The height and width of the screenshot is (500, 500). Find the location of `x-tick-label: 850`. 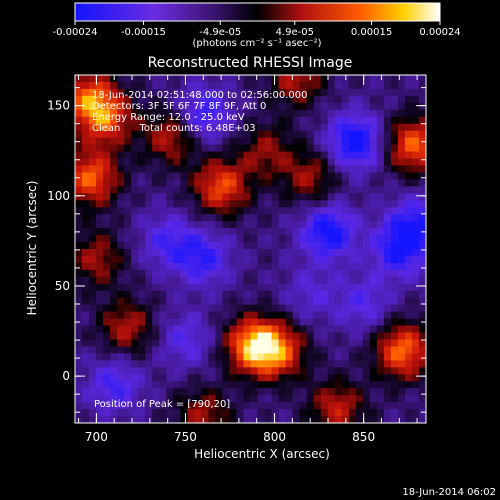

x-tick-label: 850 is located at coordinates (363, 437).